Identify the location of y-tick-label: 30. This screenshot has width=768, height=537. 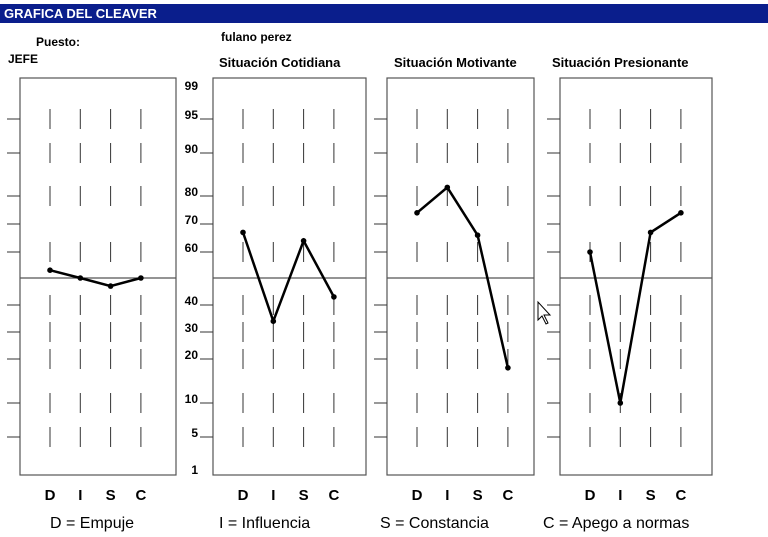
(192, 328).